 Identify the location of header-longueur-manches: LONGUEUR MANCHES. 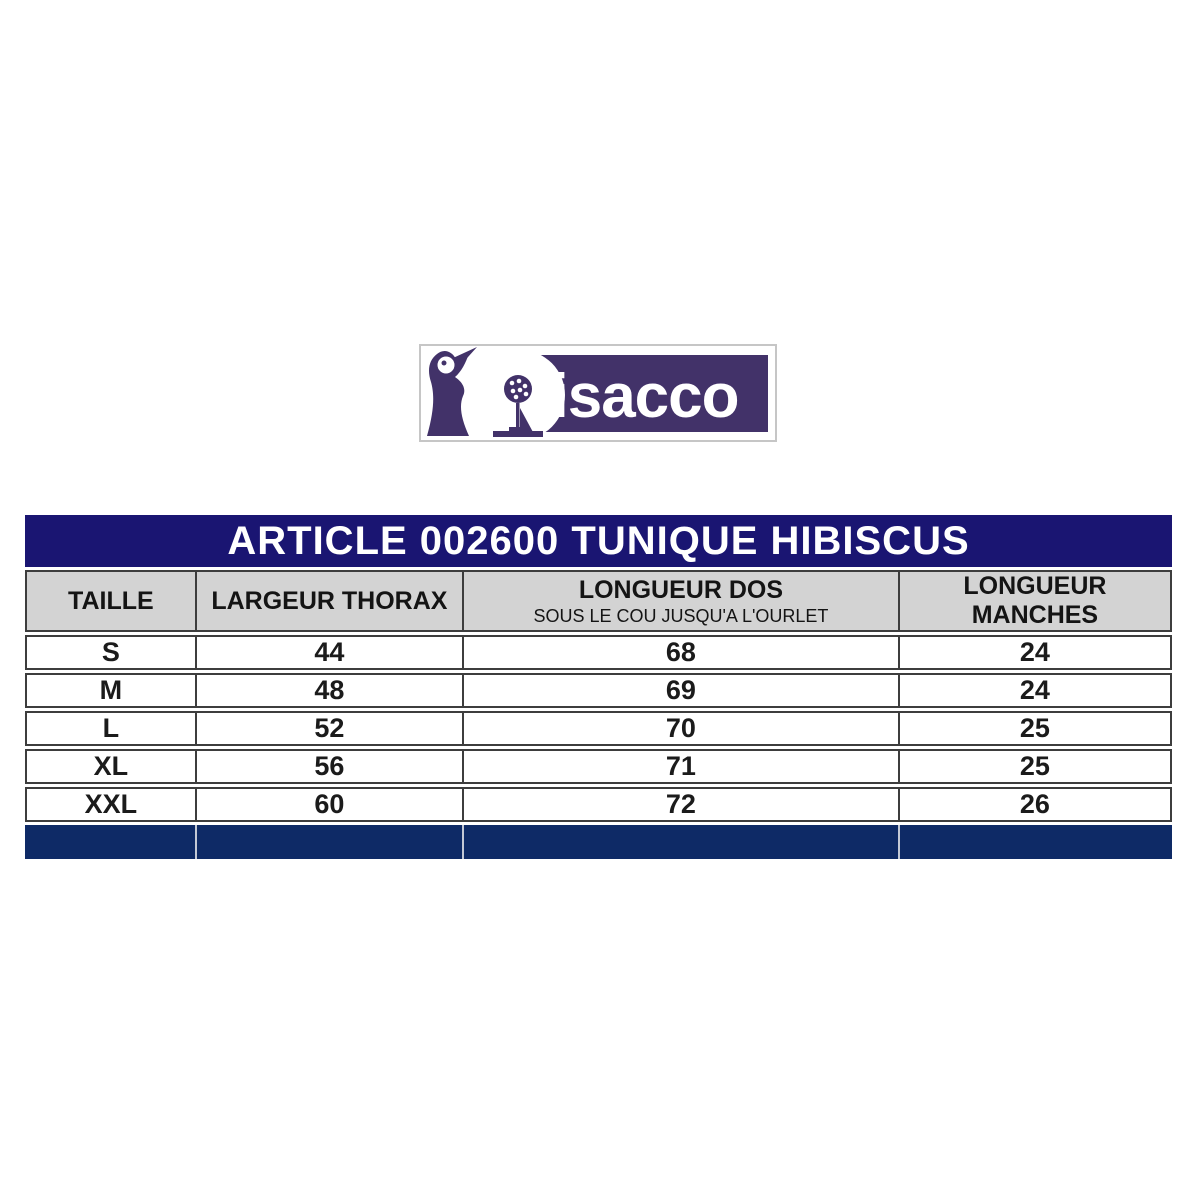
(1034, 601).